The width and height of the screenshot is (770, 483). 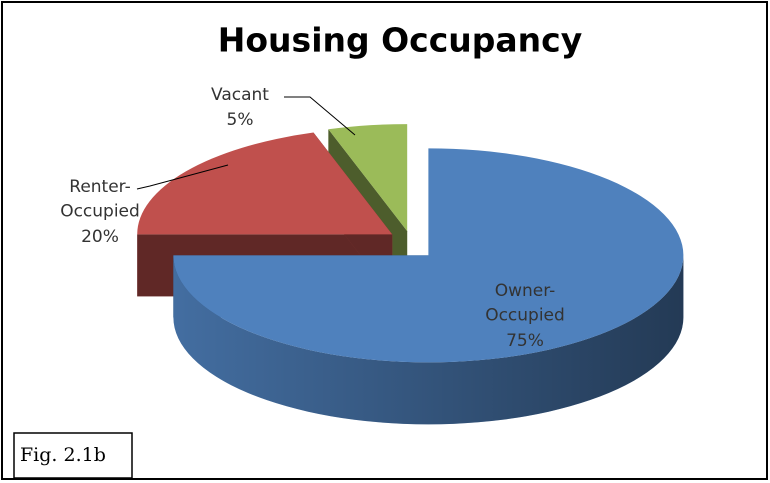 What do you see at coordinates (525, 303) in the screenshot?
I see `category-label: Owner-Occupied` at bounding box center [525, 303].